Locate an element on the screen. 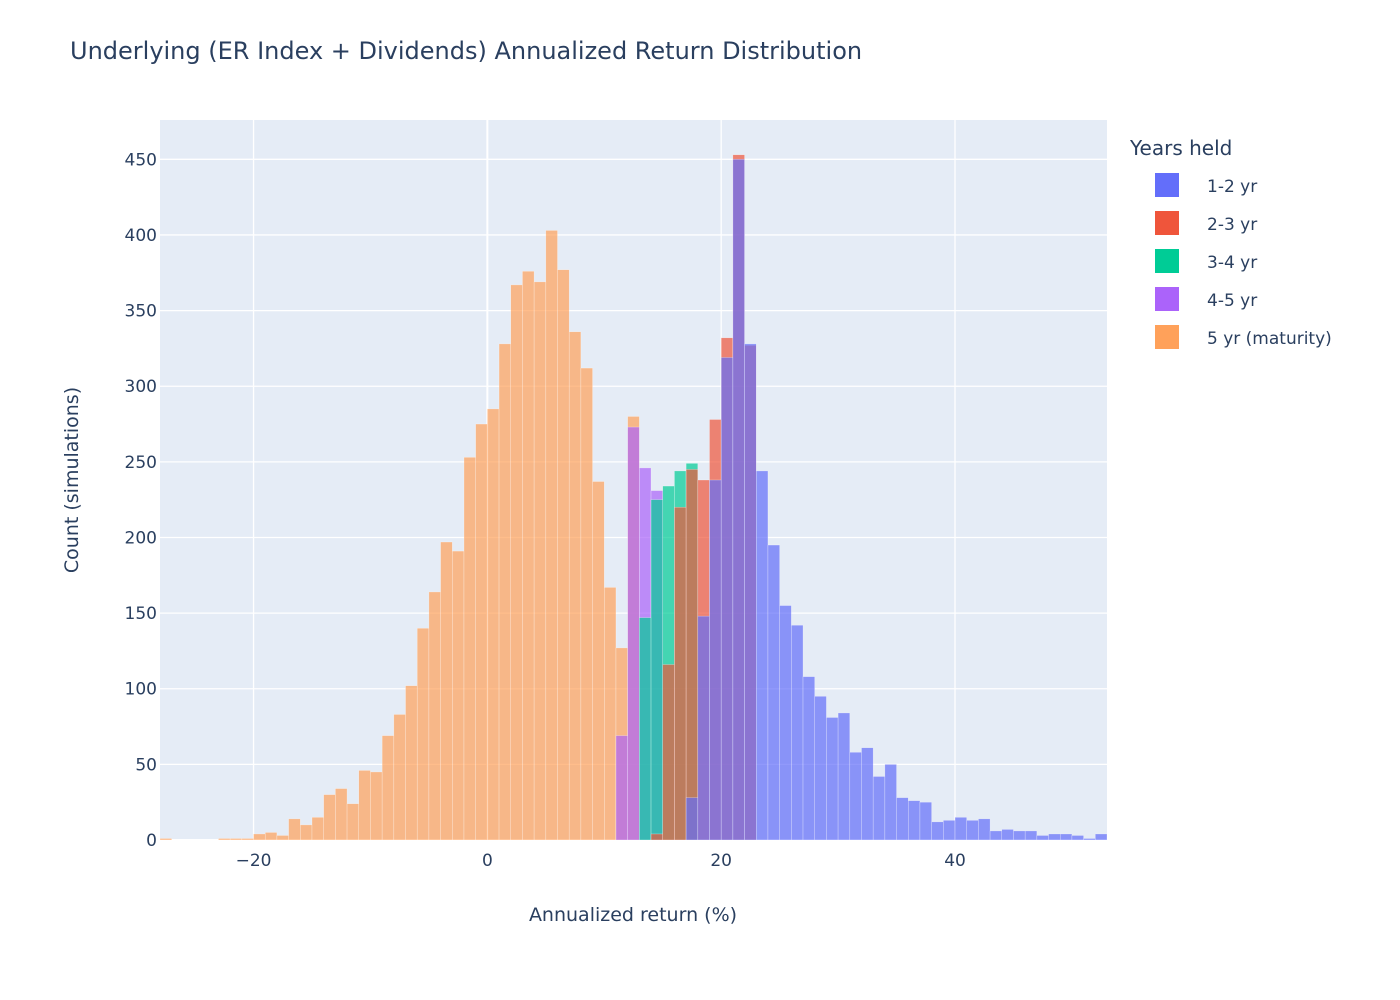 The height and width of the screenshot is (1000, 1400). y-tick-label: 200 is located at coordinates (141, 538).